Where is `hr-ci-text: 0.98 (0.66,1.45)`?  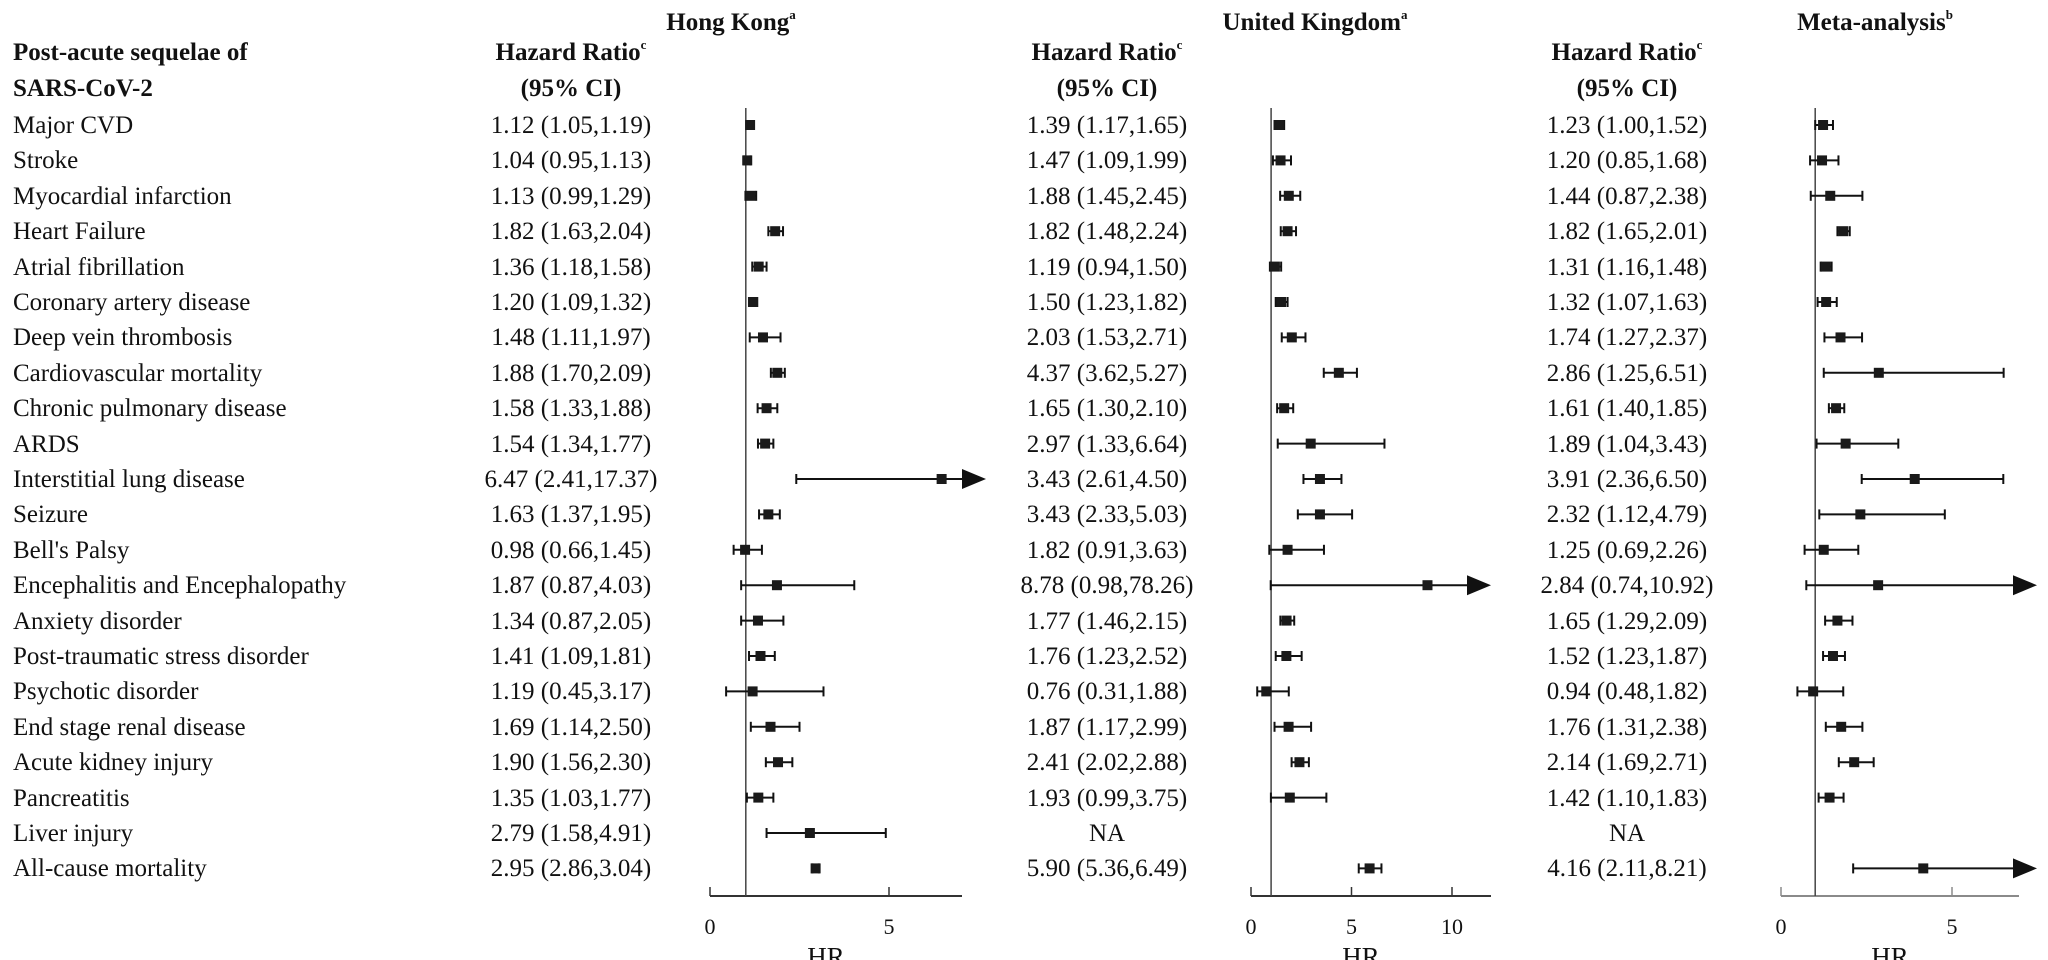
hr-ci-text: 0.98 (0.66,1.45) is located at coordinates (571, 550).